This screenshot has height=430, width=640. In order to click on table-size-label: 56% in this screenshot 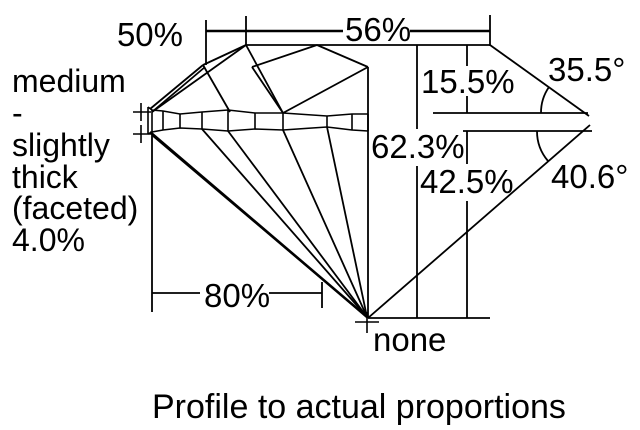, I will do `click(378, 29)`.